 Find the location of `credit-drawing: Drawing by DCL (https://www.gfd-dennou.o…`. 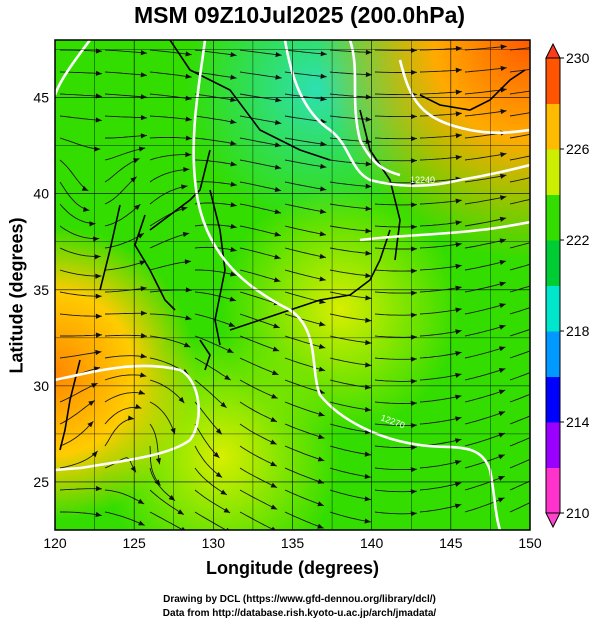

credit-drawing: Drawing by DCL (https://www.gfd-dennou.o… is located at coordinates (299, 599).